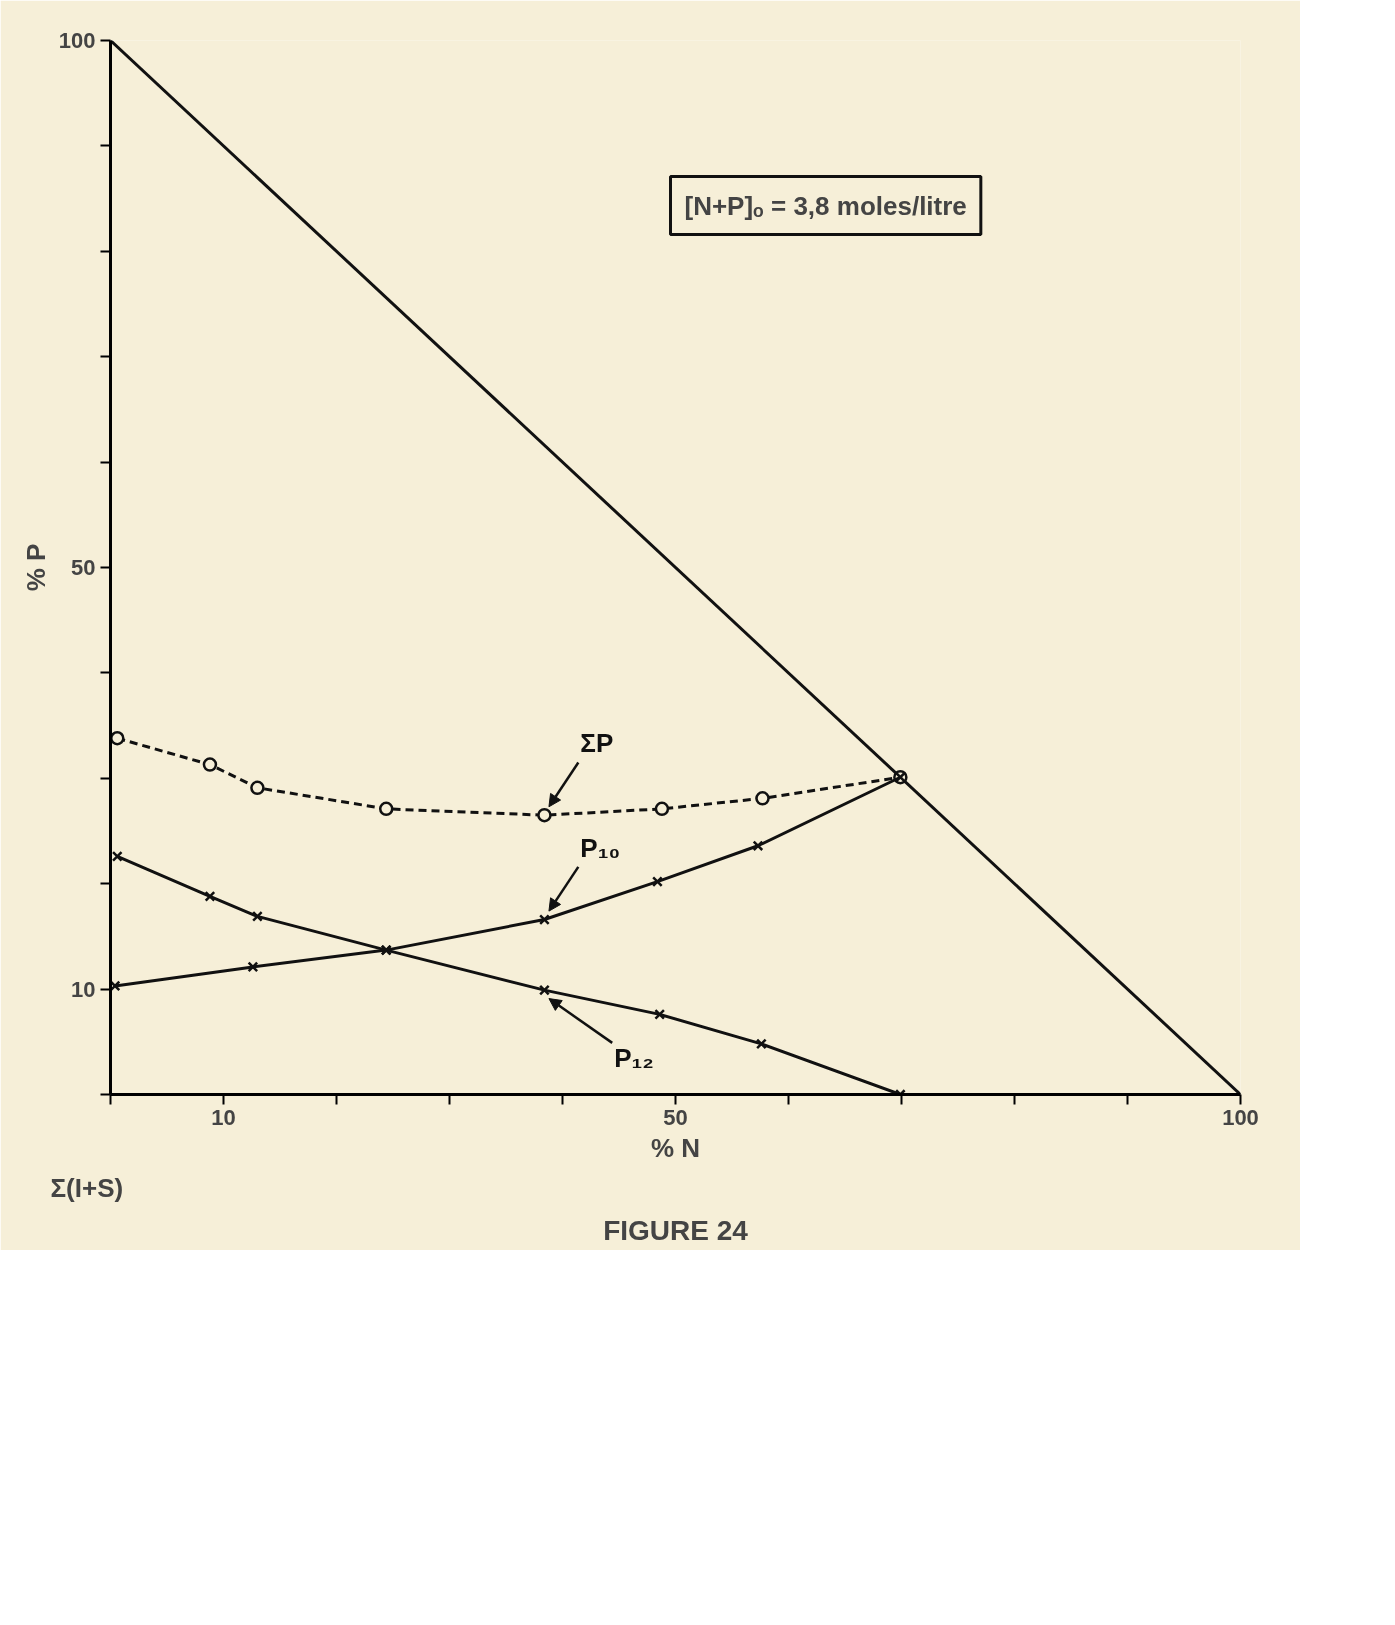 The image size is (1395, 1625). What do you see at coordinates (77, 40) in the screenshot?
I see `y-tick-label: 100` at bounding box center [77, 40].